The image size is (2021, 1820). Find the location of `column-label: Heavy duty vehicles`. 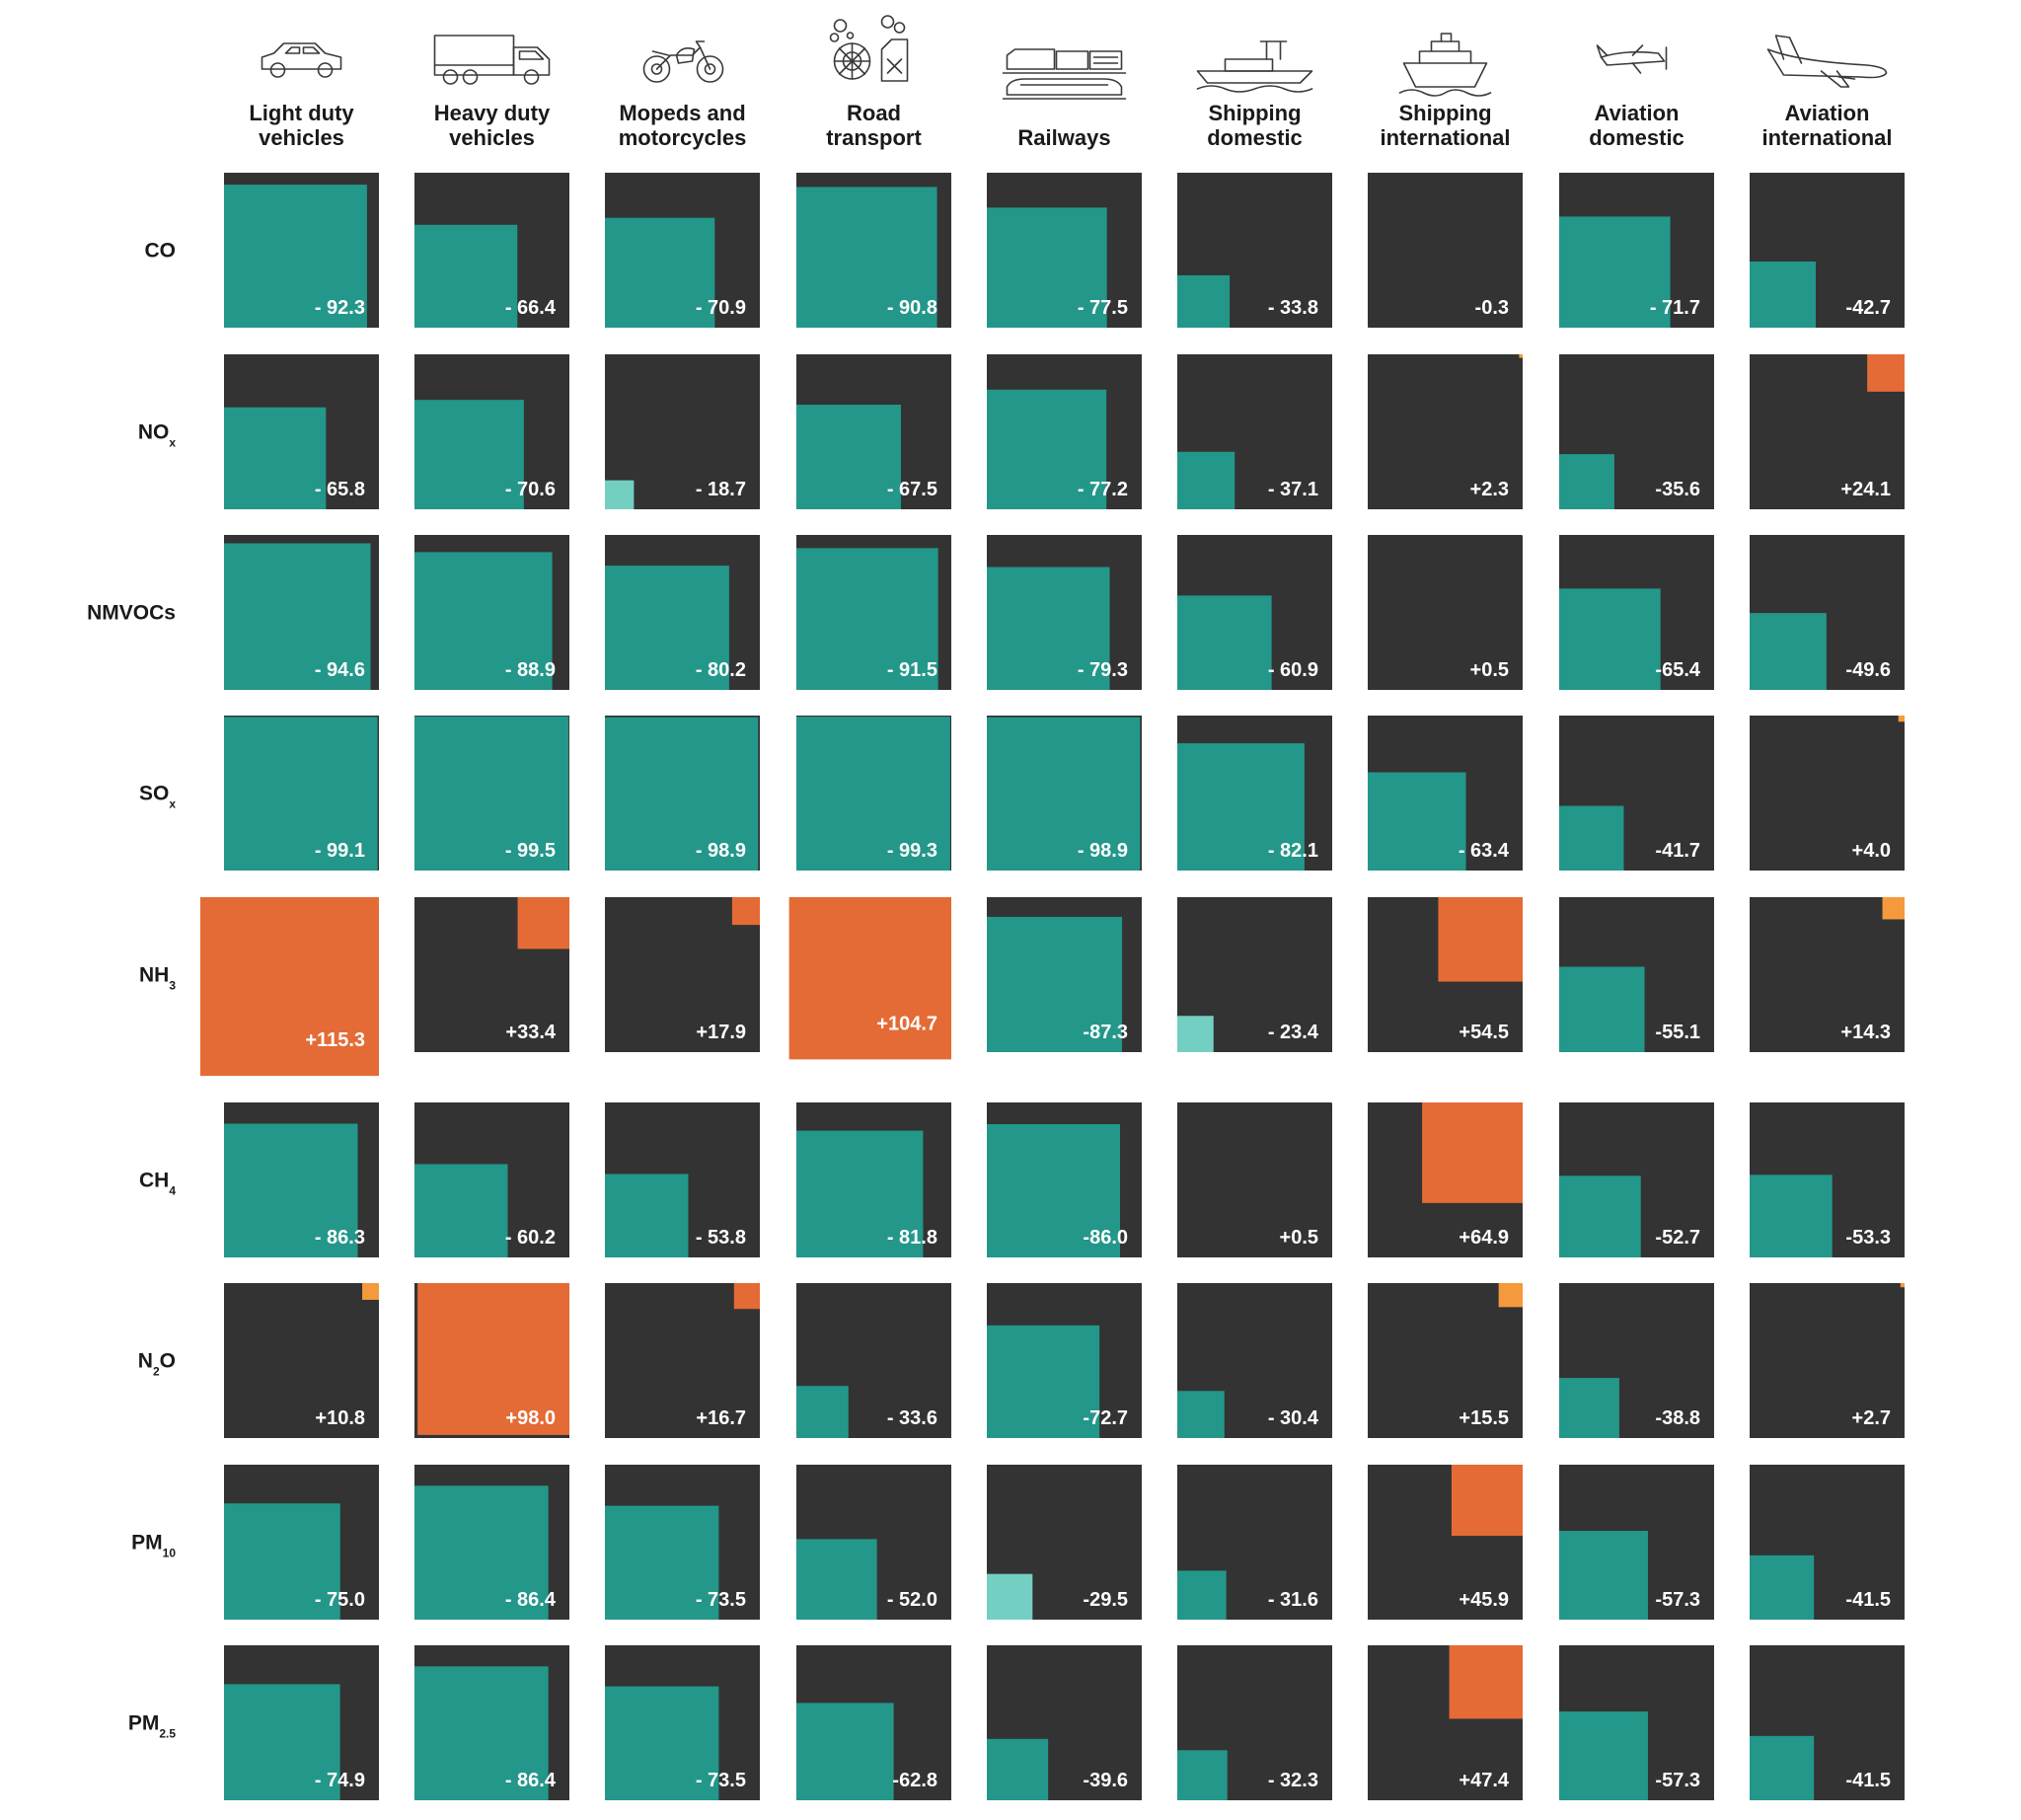

column-label: Heavy duty vehicles is located at coordinates (493, 125).